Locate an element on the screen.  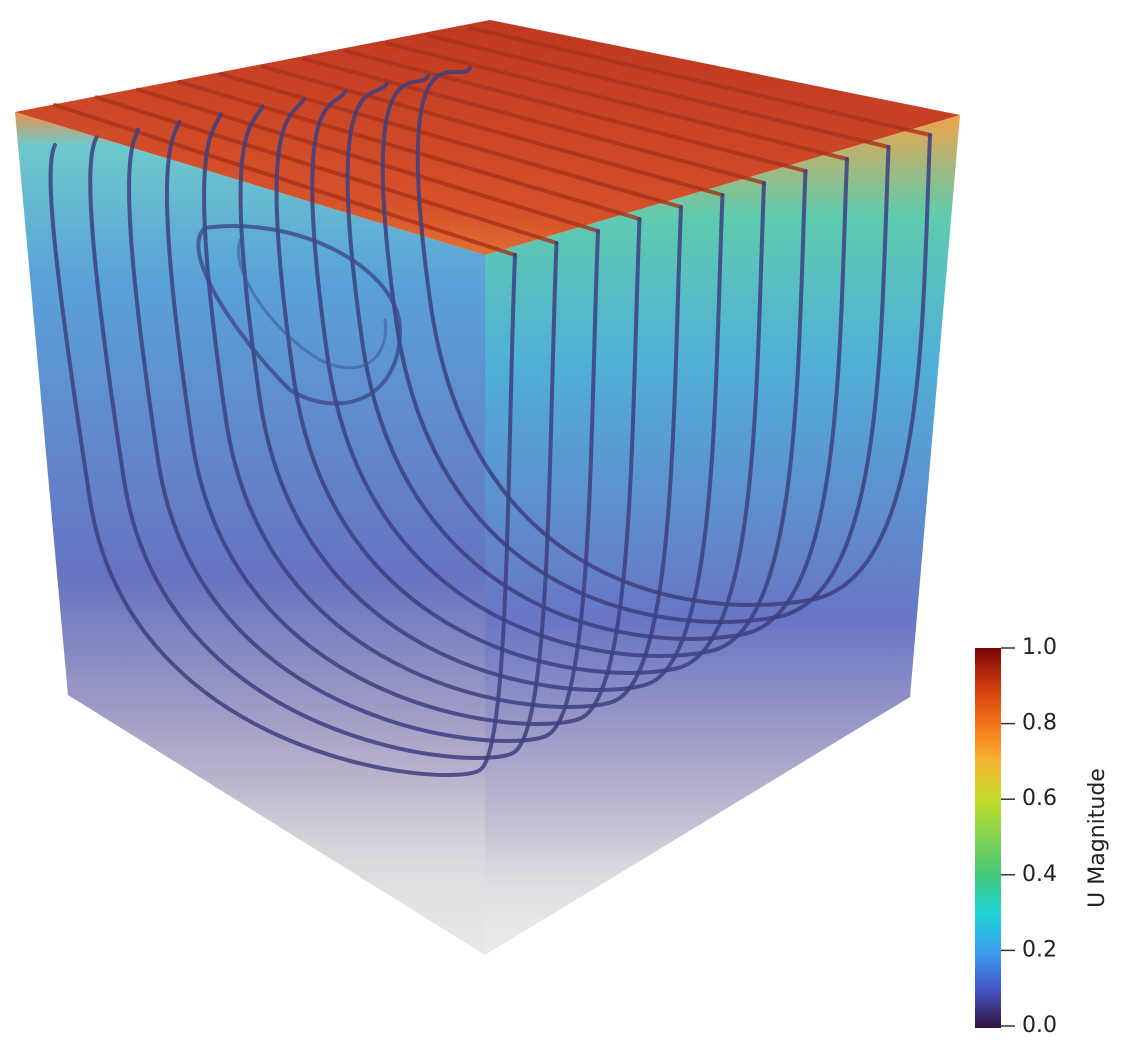
colorbar-title: U Magnitude is located at coordinates (1097, 838).